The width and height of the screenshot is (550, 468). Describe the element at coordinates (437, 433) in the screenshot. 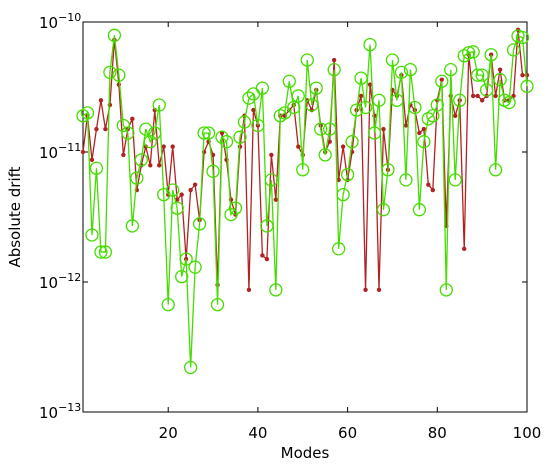

I see `x-tick-label: 80` at that location.